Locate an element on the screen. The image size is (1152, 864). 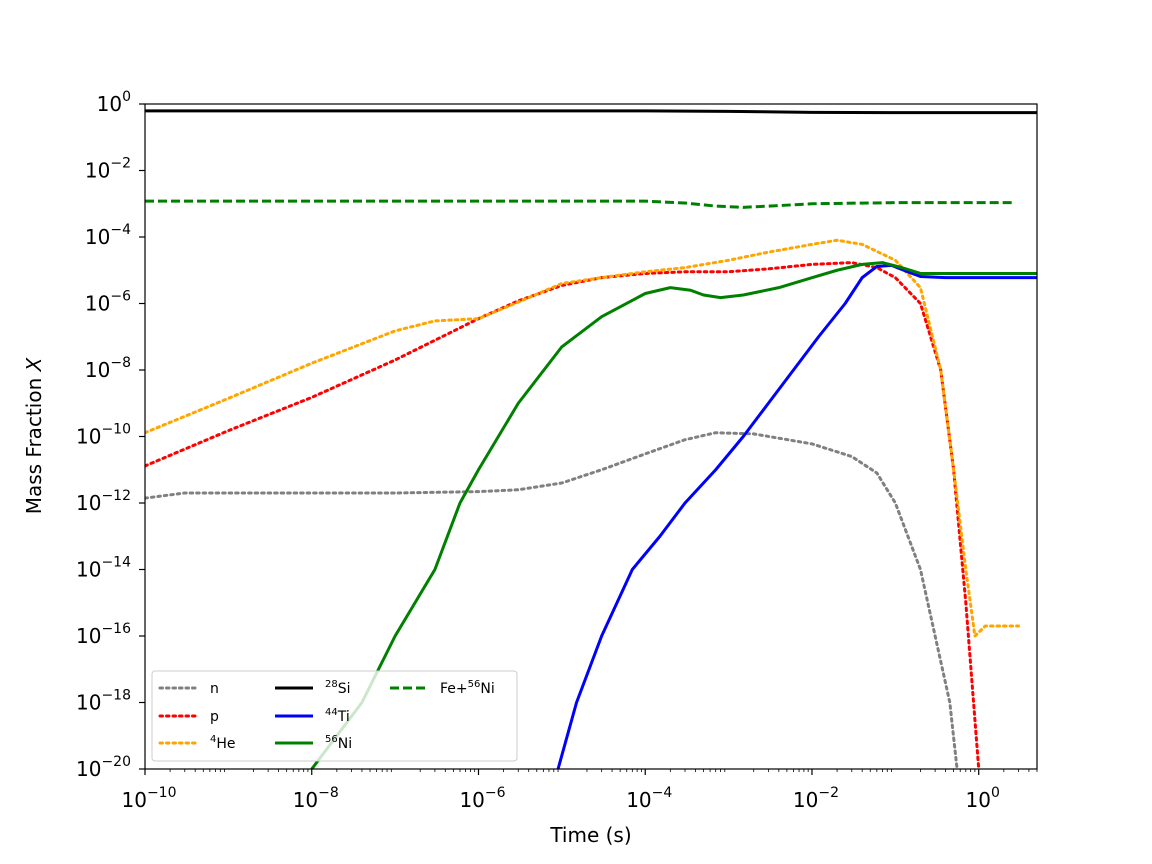
x-axis-label: Time (s) is located at coordinates (590, 835).